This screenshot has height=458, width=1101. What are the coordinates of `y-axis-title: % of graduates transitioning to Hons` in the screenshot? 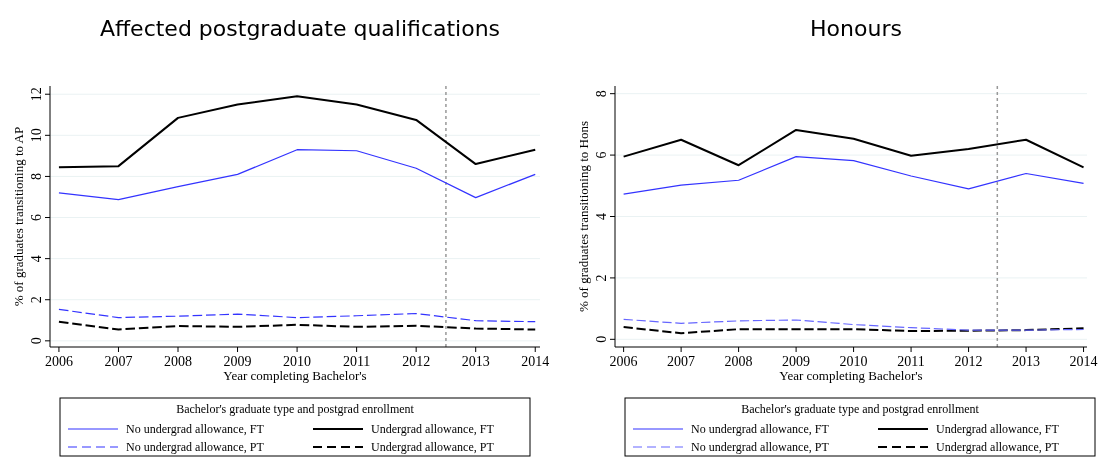 It's located at (583, 216).